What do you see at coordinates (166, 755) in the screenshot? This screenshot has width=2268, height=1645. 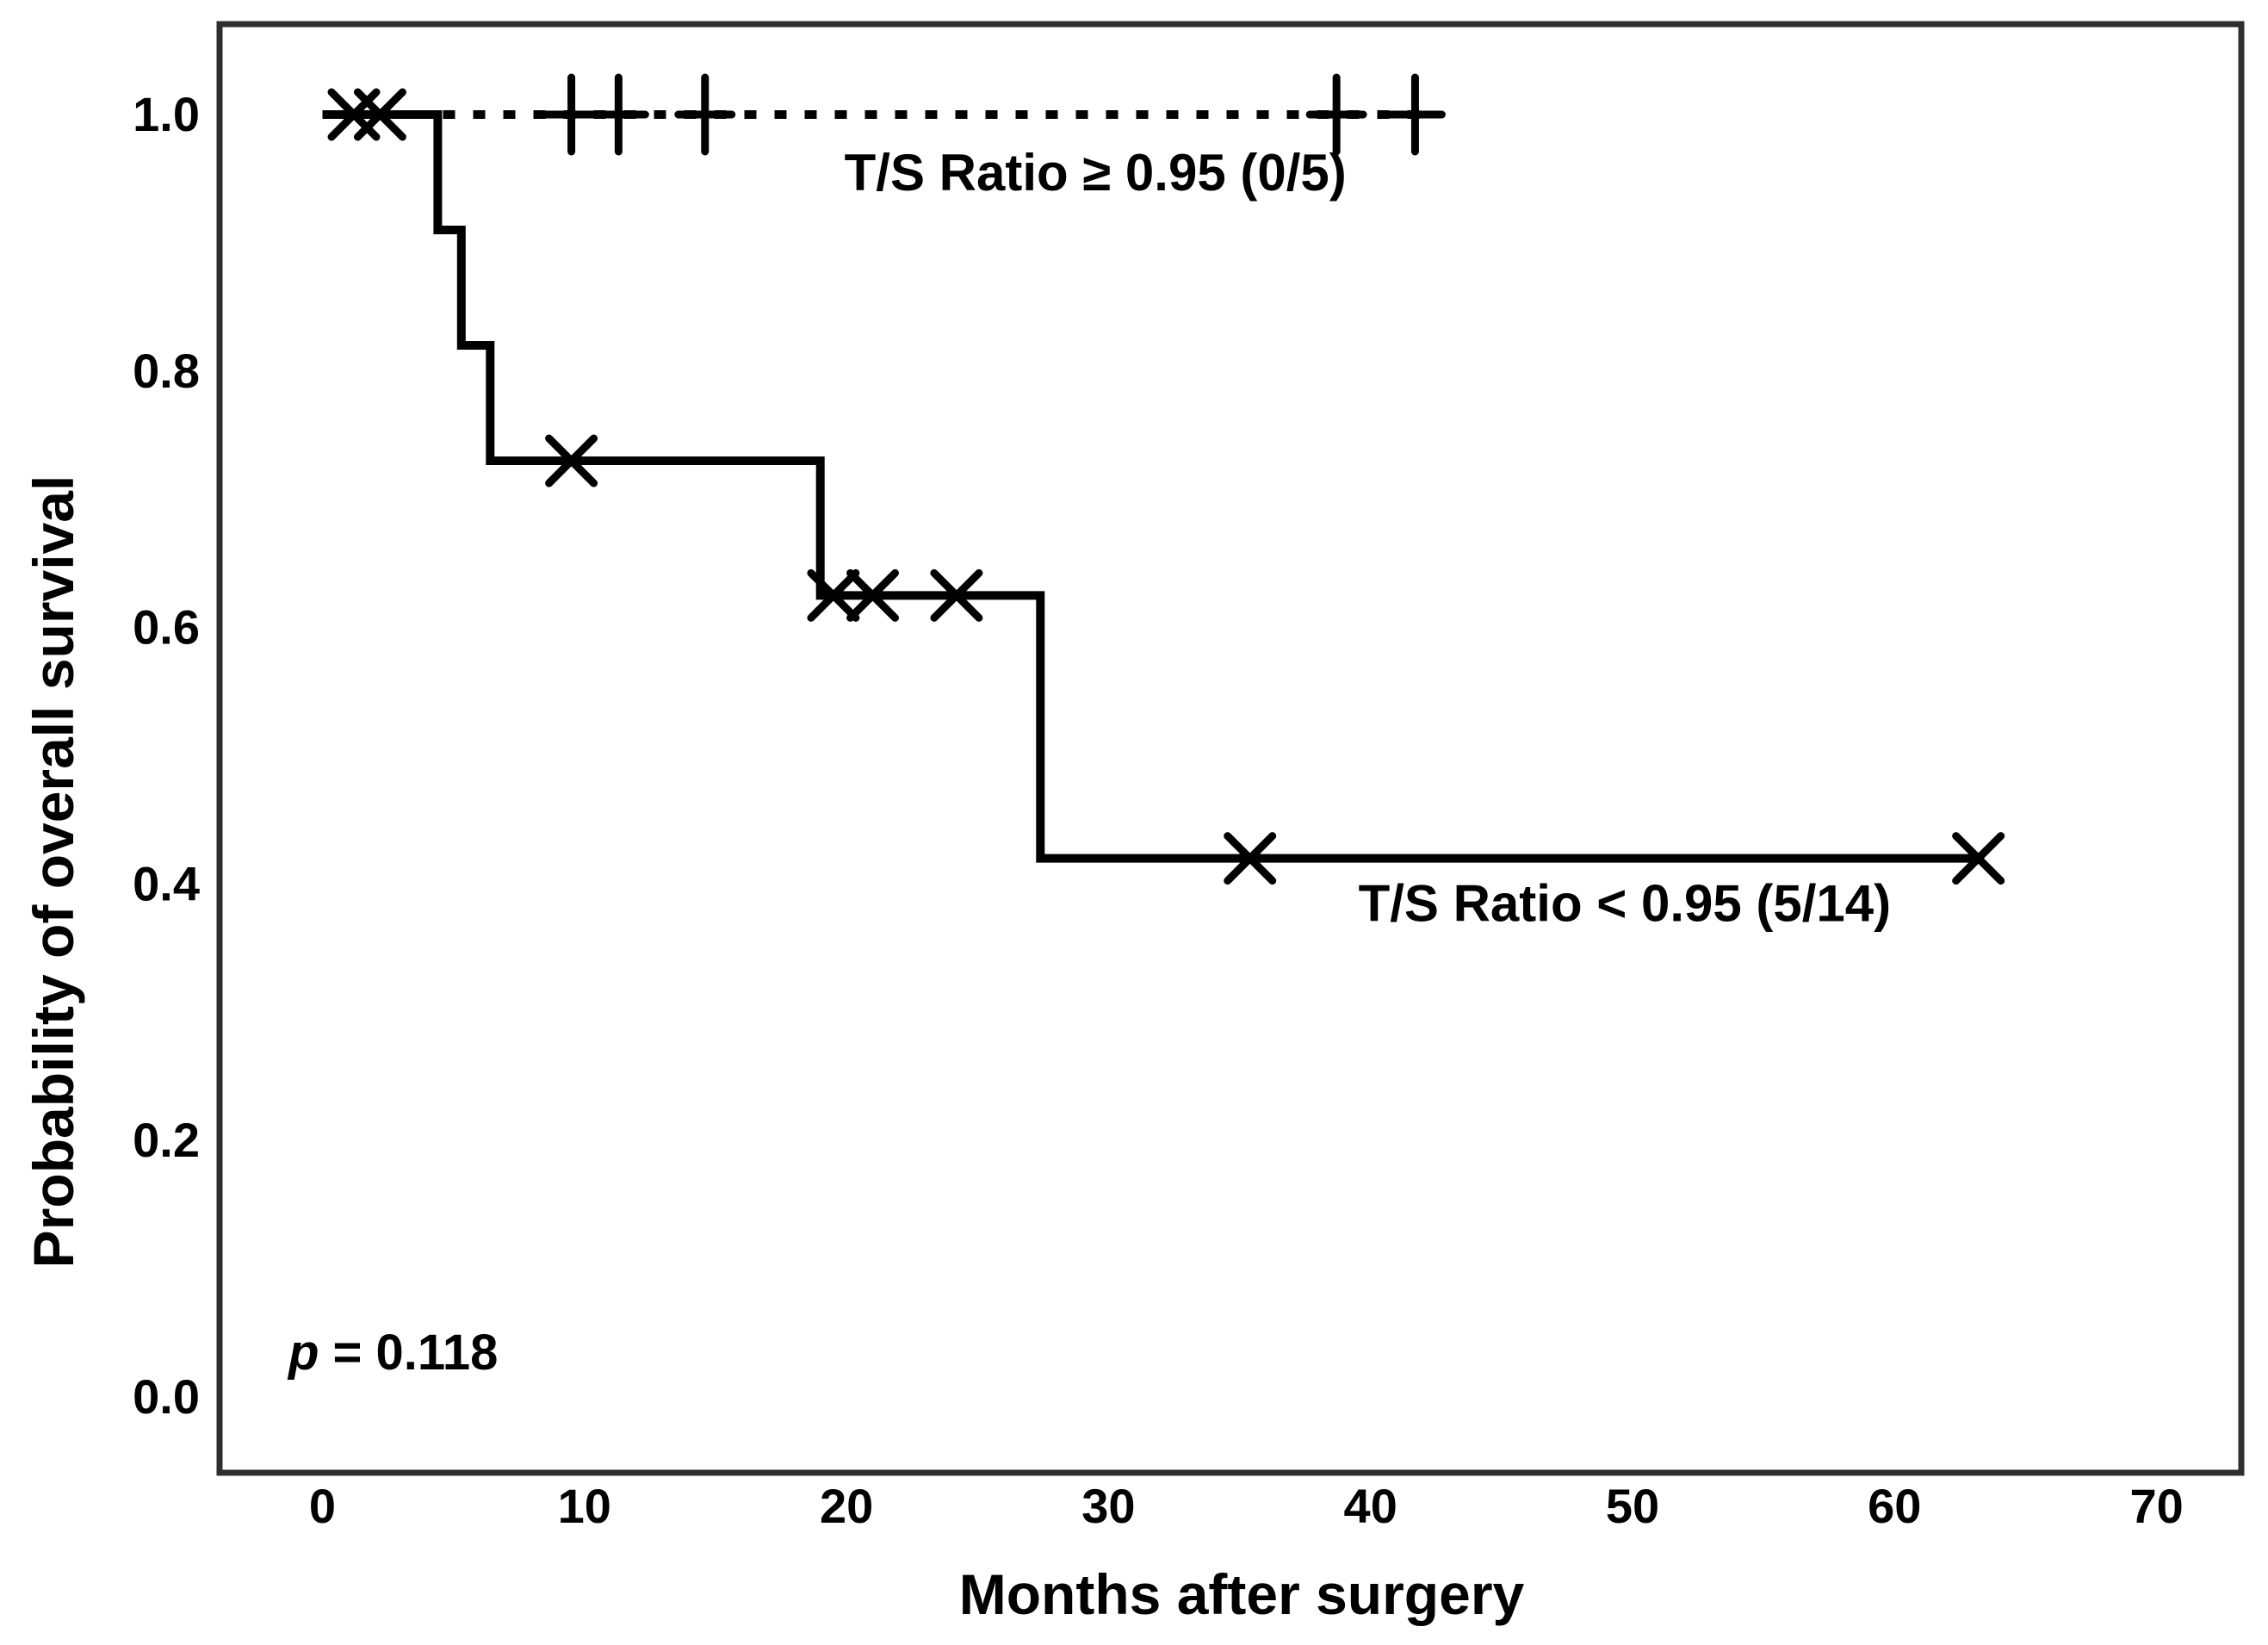 I see `y-axis-tick-labels: 0.0 0.2 0.4 0.6 0.8 1.0` at bounding box center [166, 755].